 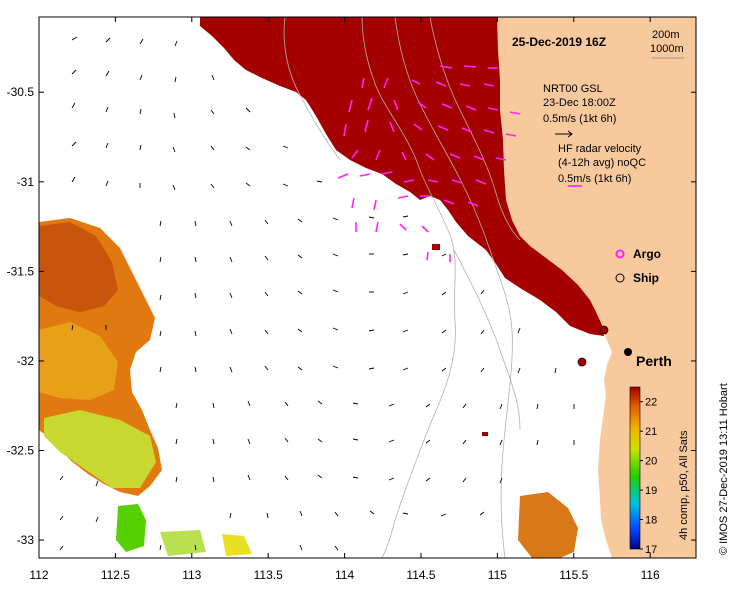 What do you see at coordinates (548, 525) in the screenshot?
I see `sst-southeast-region` at bounding box center [548, 525].